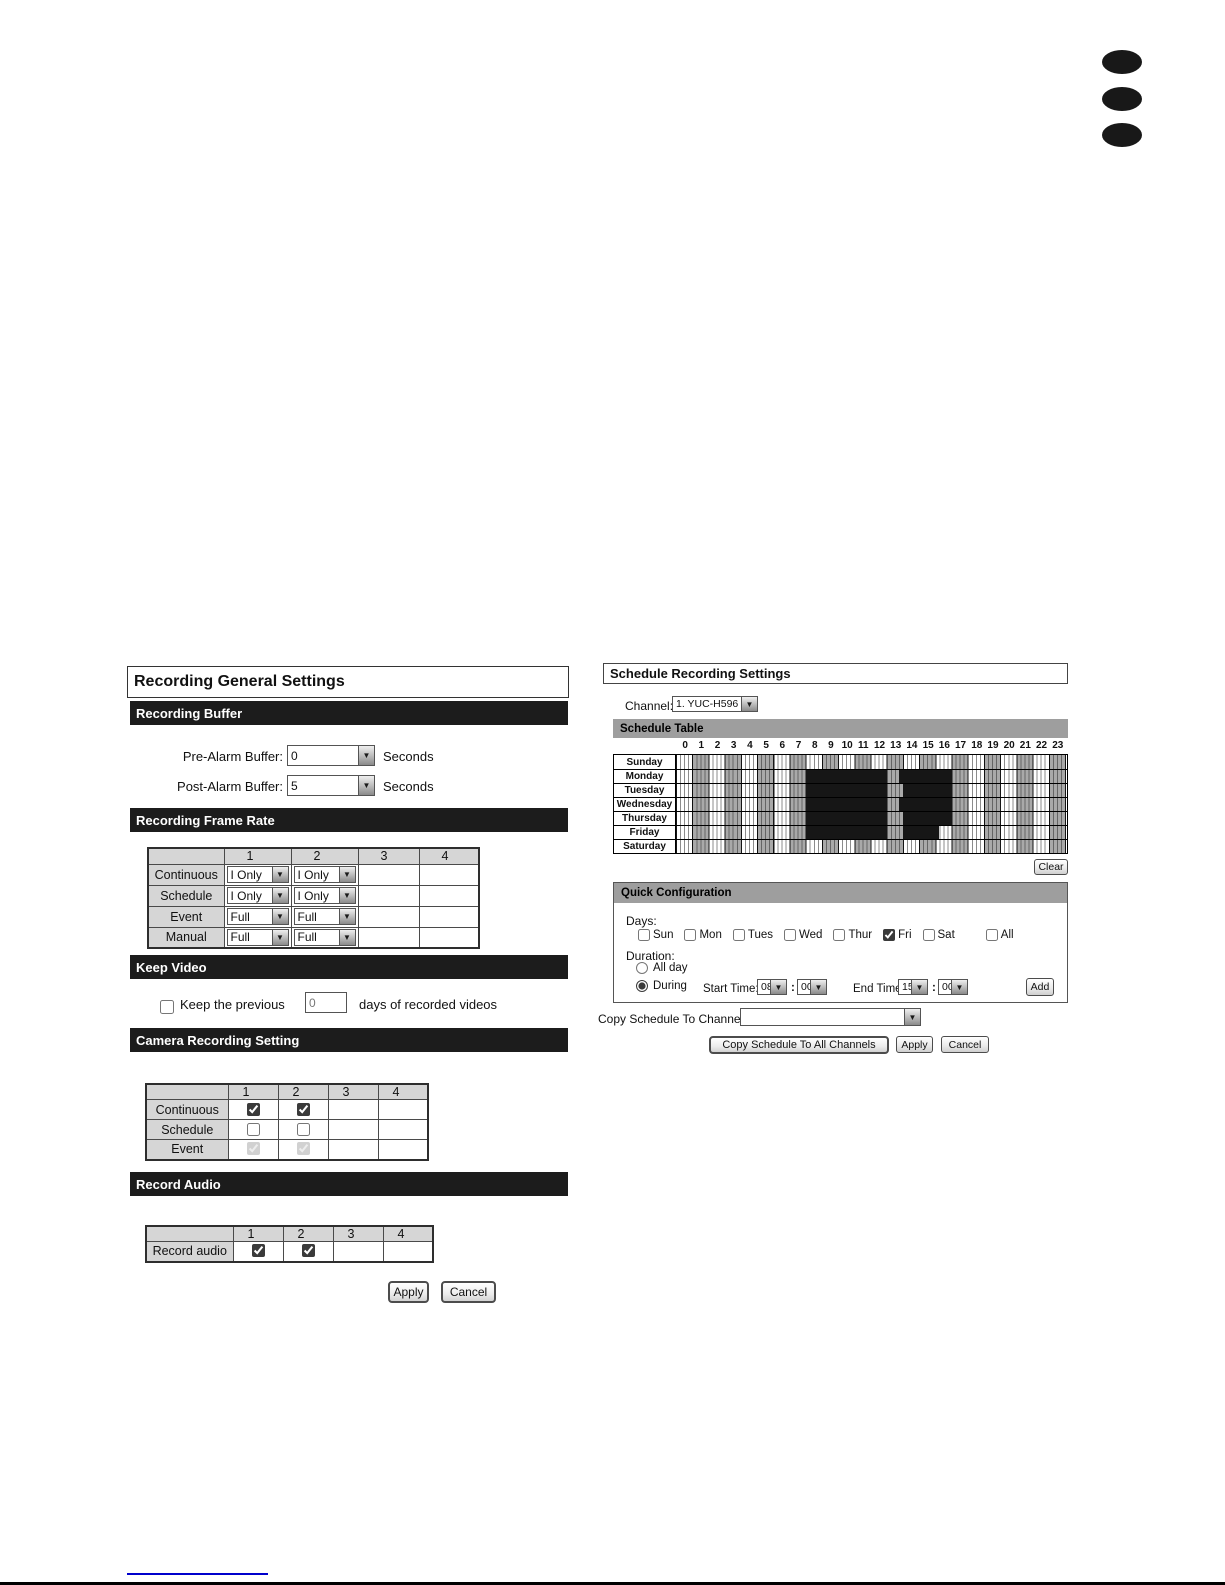  What do you see at coordinates (645, 818) in the screenshot?
I see `day-label: Thursday` at bounding box center [645, 818].